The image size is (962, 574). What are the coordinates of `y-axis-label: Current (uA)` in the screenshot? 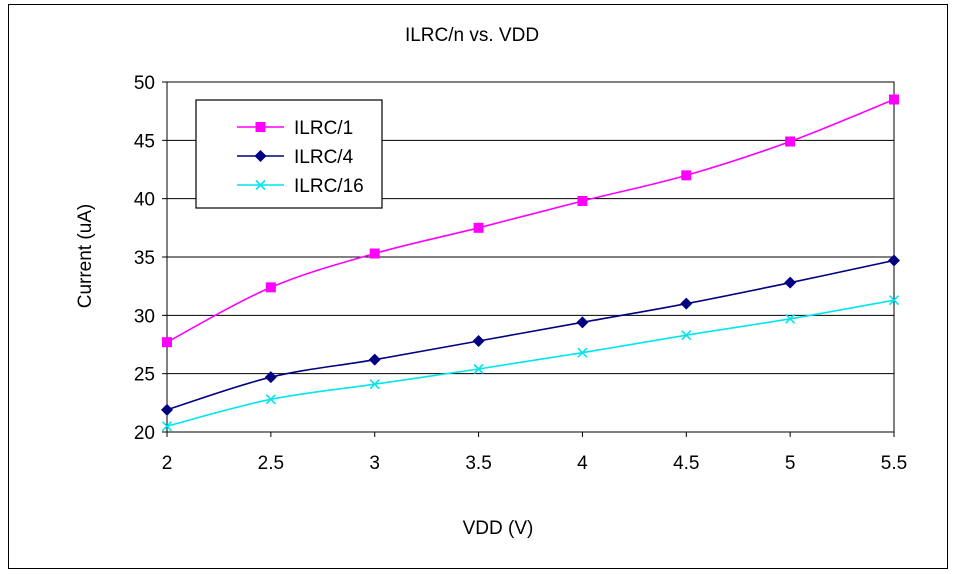 It's located at (85, 256).